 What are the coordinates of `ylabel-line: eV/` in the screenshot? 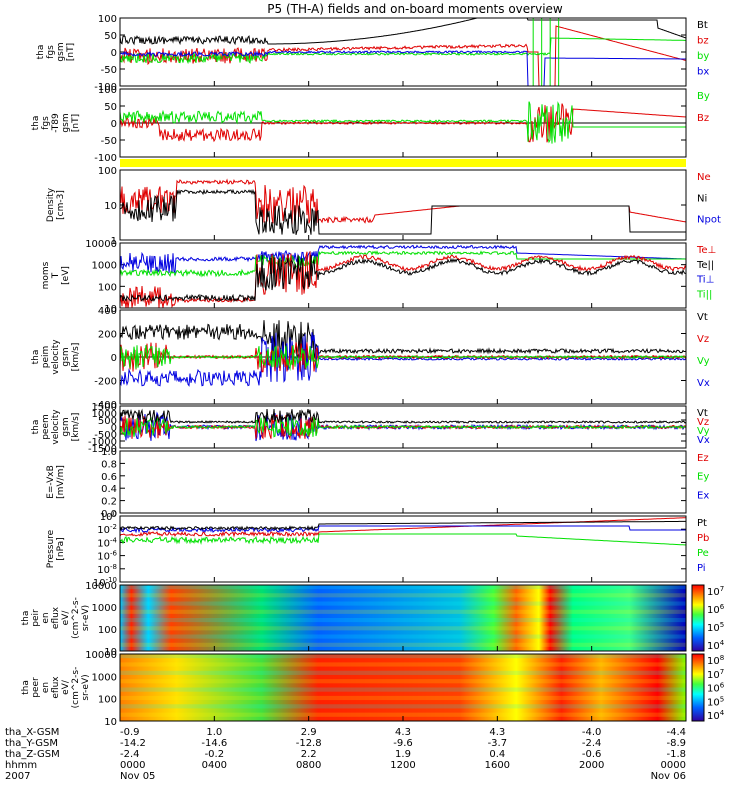 It's located at (66, 618).